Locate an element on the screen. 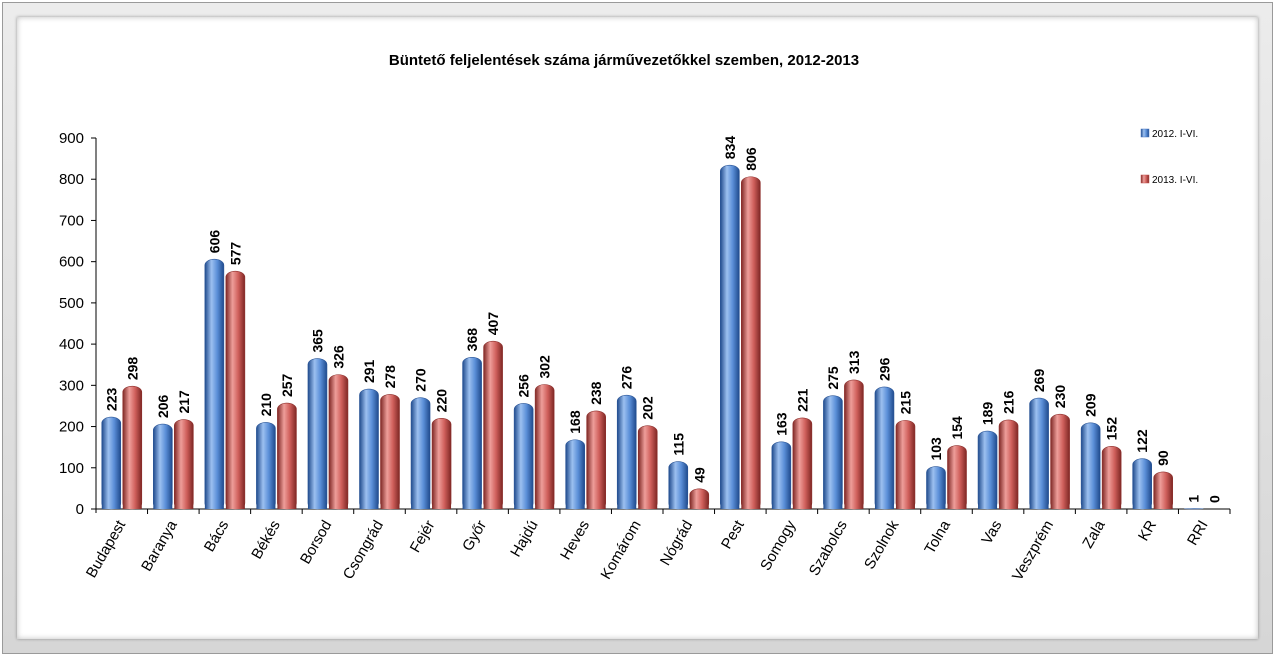  data-label: 189 is located at coordinates (988, 414).